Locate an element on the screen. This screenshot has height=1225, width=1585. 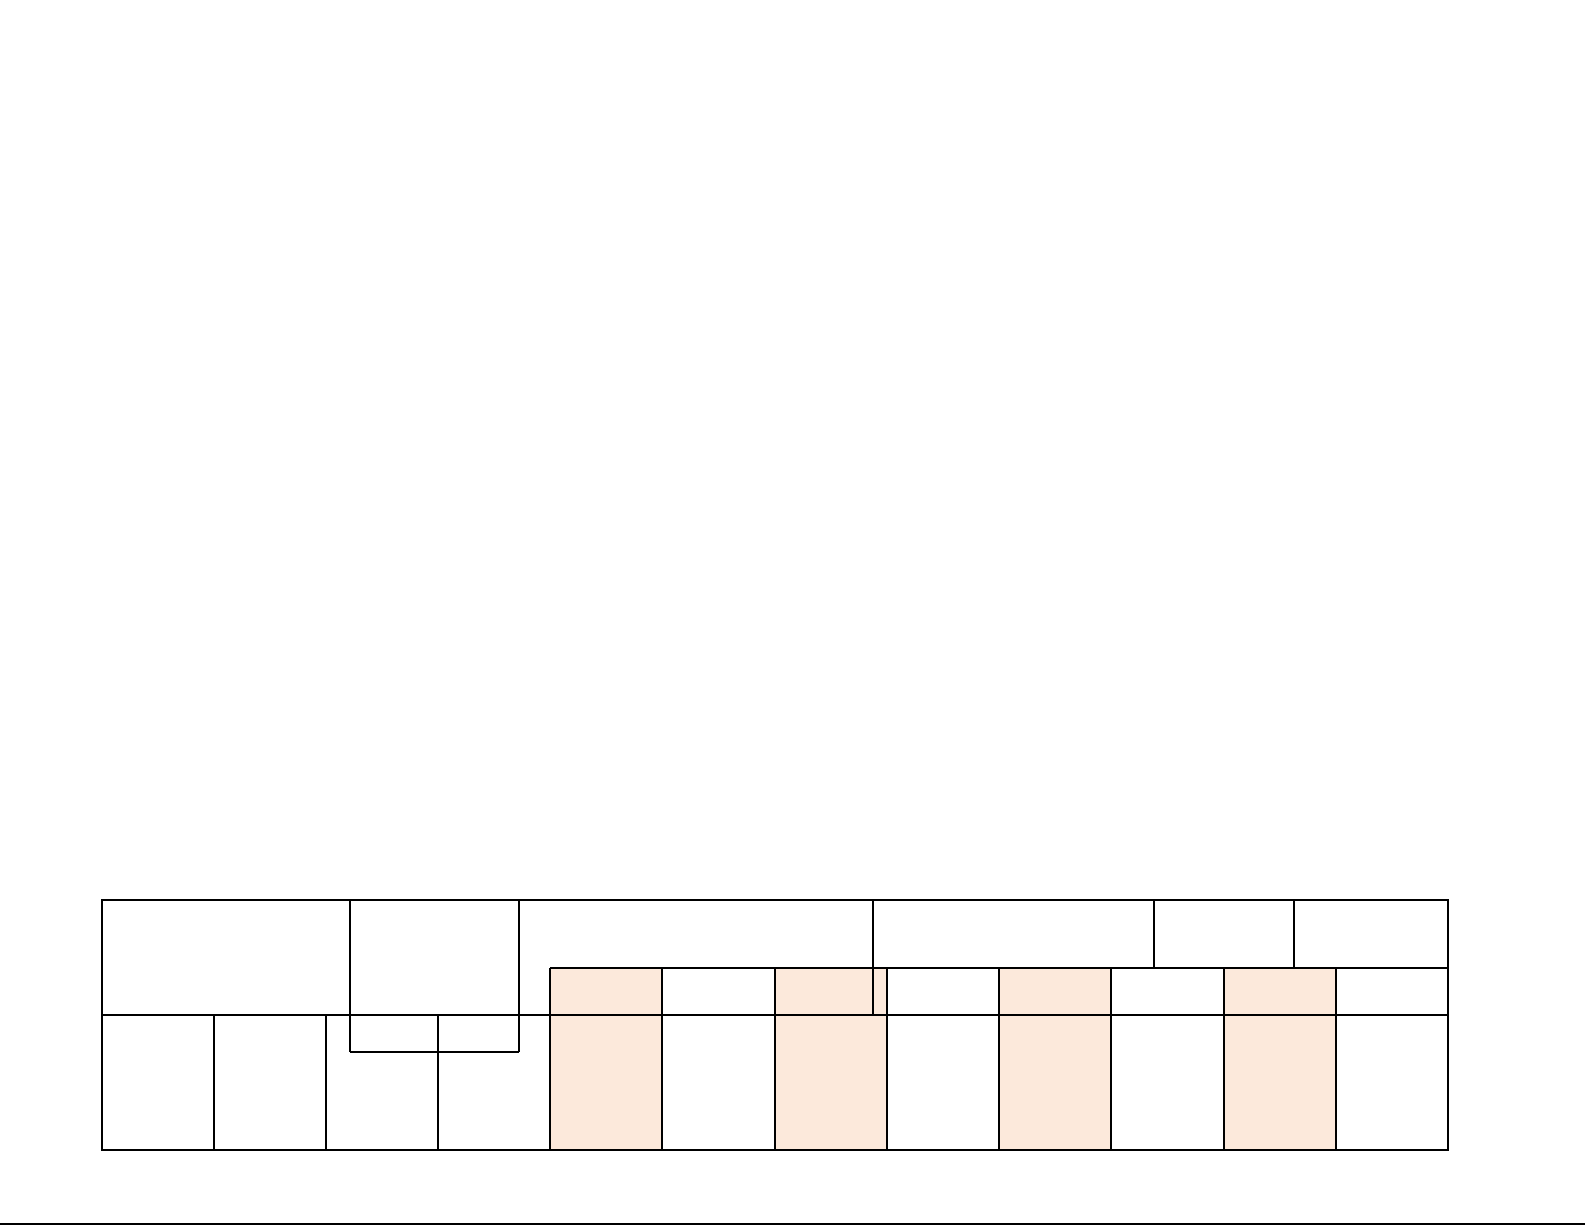
shaded-columns is located at coordinates (943, 1059).